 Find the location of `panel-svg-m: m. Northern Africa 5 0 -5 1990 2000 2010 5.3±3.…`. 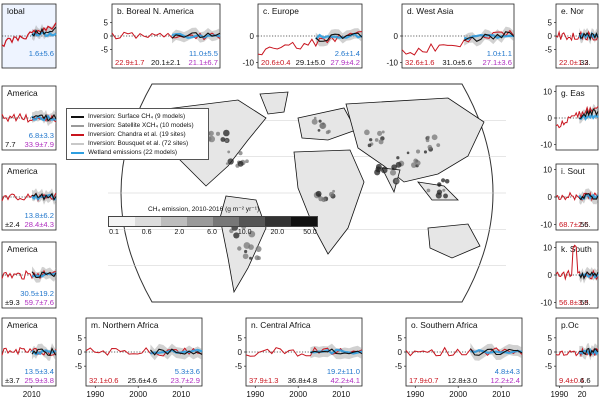

panel-svg-m: m. Northern Africa 5 0 -5 1990 2000 2010 5.3±3.… is located at coordinates (139, 358).